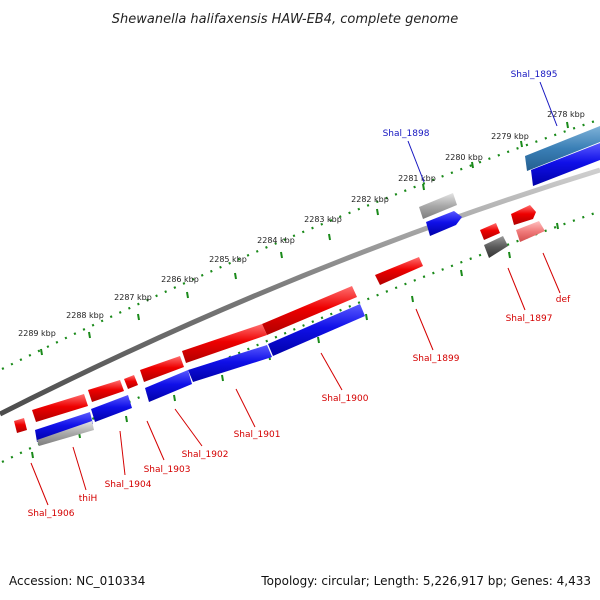  What do you see at coordinates (566, 114) in the screenshot?
I see `scale-label-2278: 2278 kbp` at bounding box center [566, 114].